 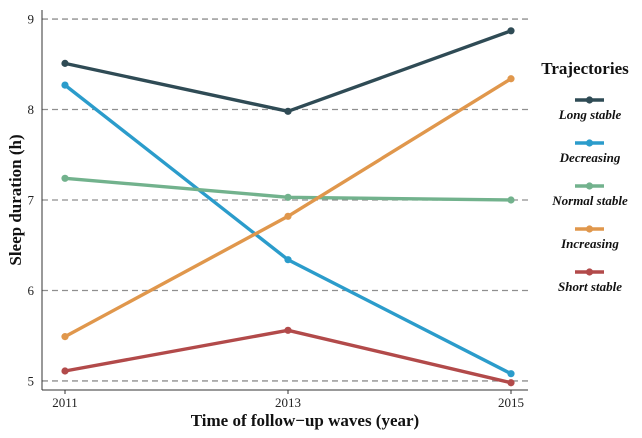 I want to click on legend-item: Increasing, so click(x=589, y=238).